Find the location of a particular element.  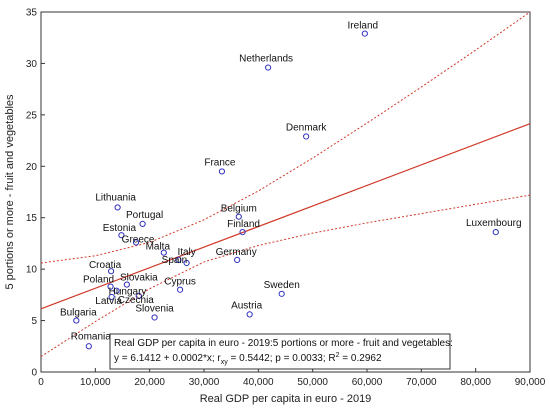

x-tick-label: 20,000 is located at coordinates (149, 382).